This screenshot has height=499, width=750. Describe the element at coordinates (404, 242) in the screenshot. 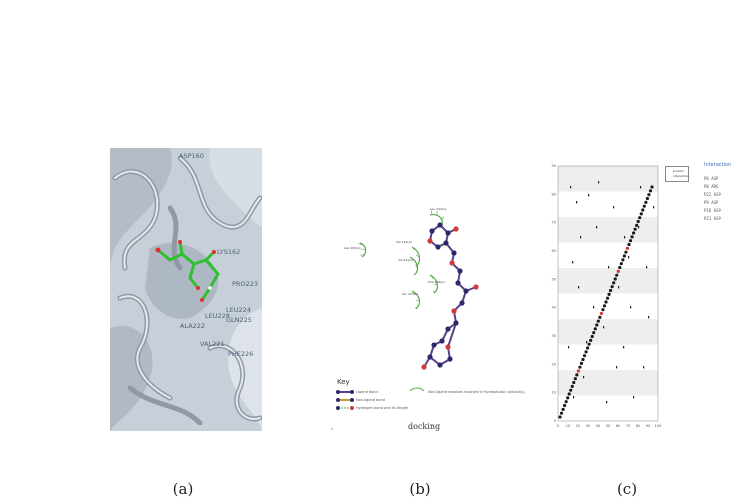

I see `hydrophobic-residue-label: Ala 222(A)` at that location.